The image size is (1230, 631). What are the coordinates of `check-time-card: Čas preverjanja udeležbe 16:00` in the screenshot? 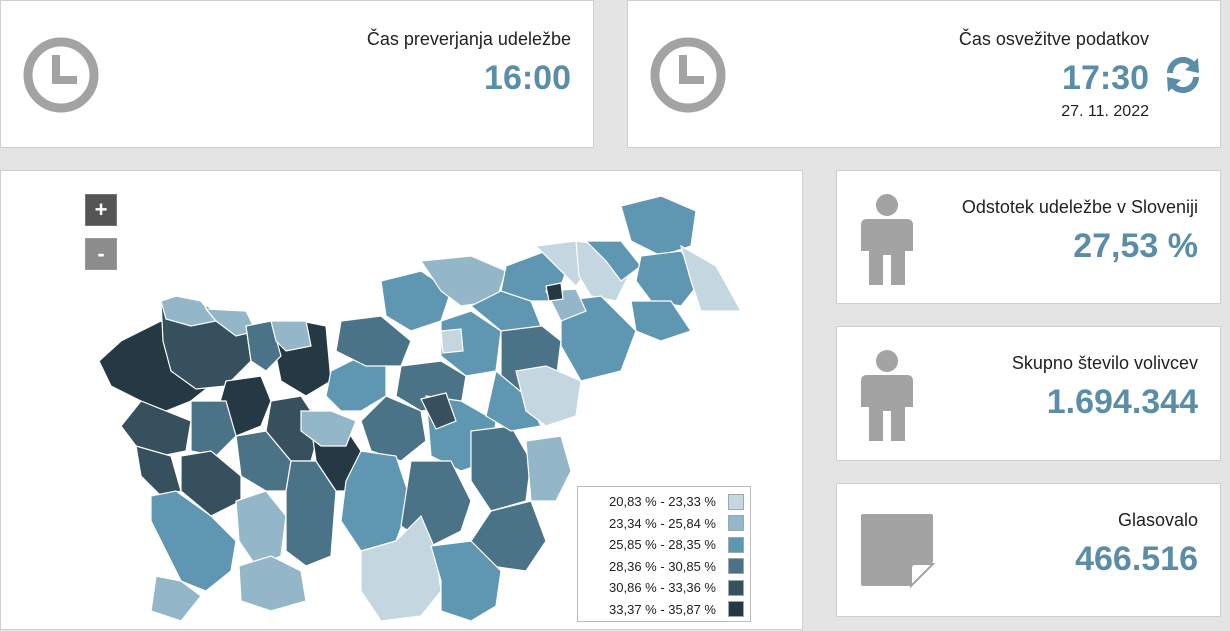 It's located at (297, 74).